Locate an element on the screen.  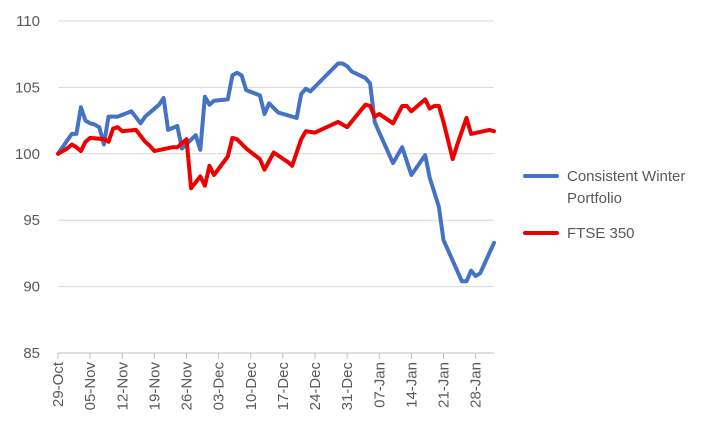
x-tick-label: 31-Dec is located at coordinates (347, 386).